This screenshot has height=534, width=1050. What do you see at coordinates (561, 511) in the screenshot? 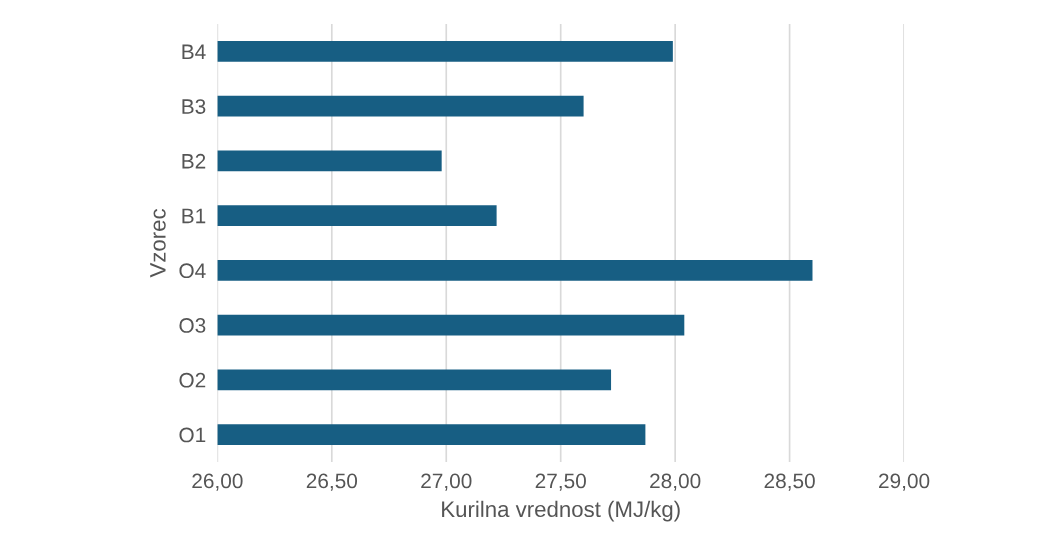
I see `x-axis-title: Kurilna vrednost (MJ/kg)` at bounding box center [561, 511].